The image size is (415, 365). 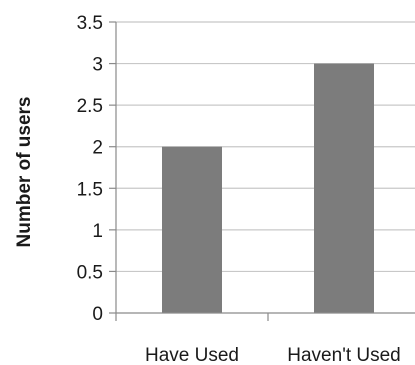 I want to click on y-tick-label: 0.5, so click(x=90, y=272).